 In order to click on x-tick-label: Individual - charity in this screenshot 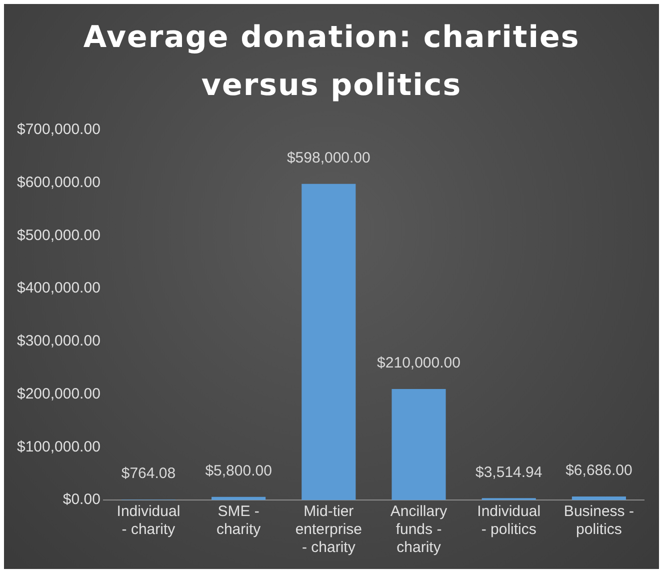, I will do `click(148, 520)`.